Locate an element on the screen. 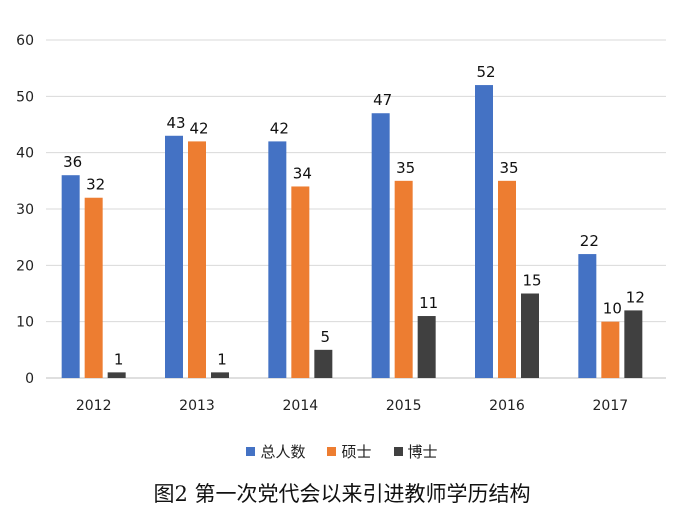  legend-item-doctor: 博士 is located at coordinates (415, 451).